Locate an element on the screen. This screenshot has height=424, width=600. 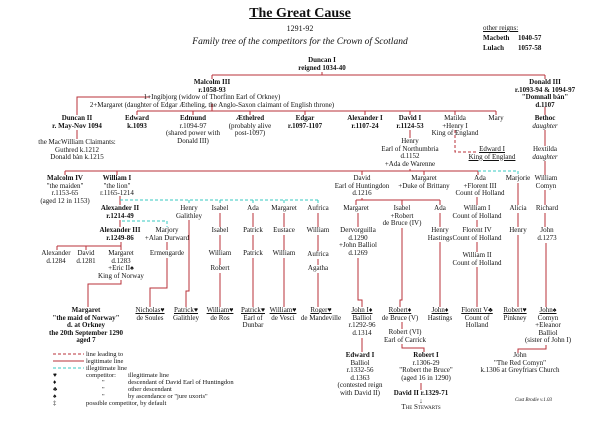
line-matilda-edward-i is located at coordinates (465, 141).